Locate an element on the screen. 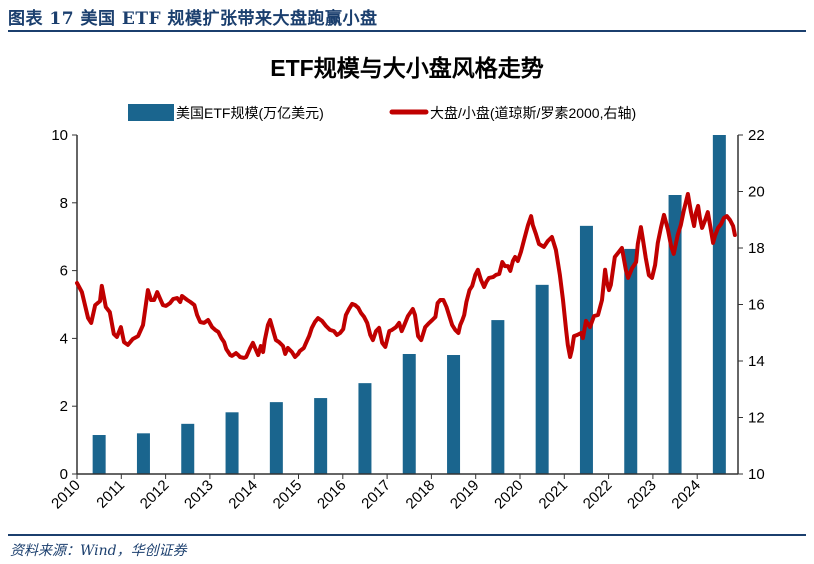 The height and width of the screenshot is (564, 814). y-right-tick-label: 20 is located at coordinates (756, 192).